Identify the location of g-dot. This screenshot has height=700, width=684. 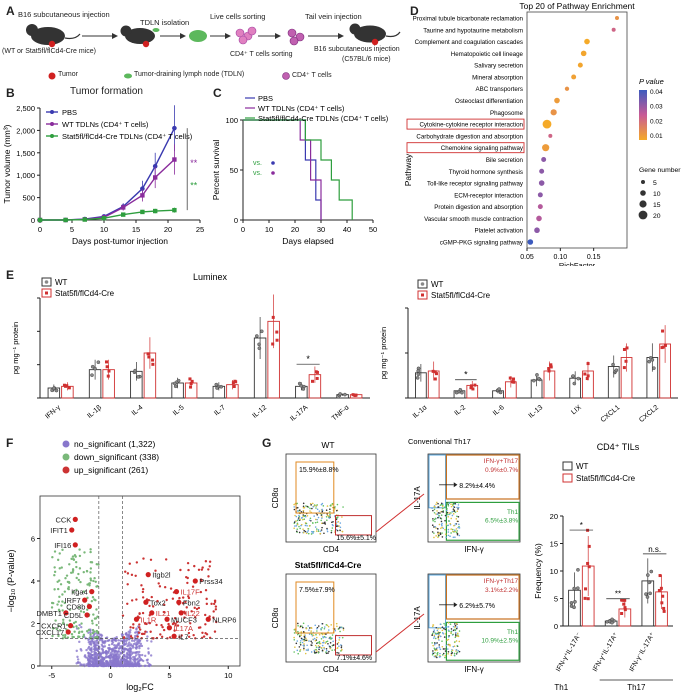
(571, 603).